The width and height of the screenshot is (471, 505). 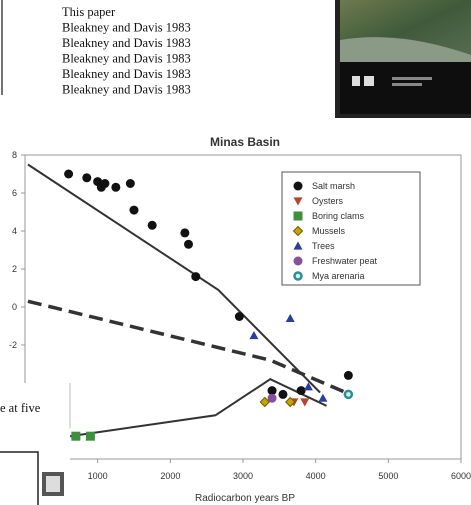 What do you see at coordinates (316, 476) in the screenshot?
I see `x-tick-label: 4000` at bounding box center [316, 476].